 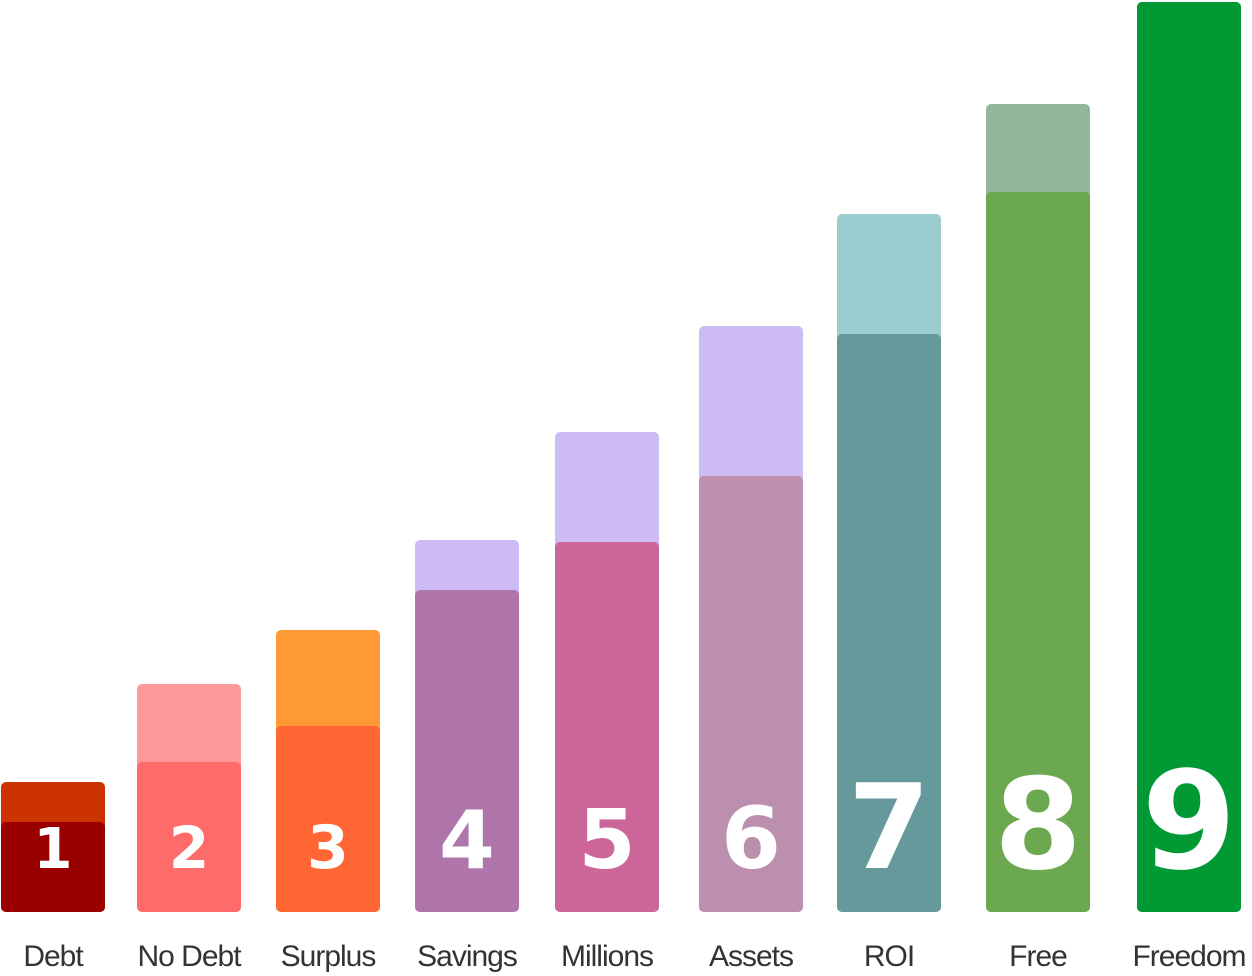 What do you see at coordinates (889, 623) in the screenshot?
I see `bar-base-roi` at bounding box center [889, 623].